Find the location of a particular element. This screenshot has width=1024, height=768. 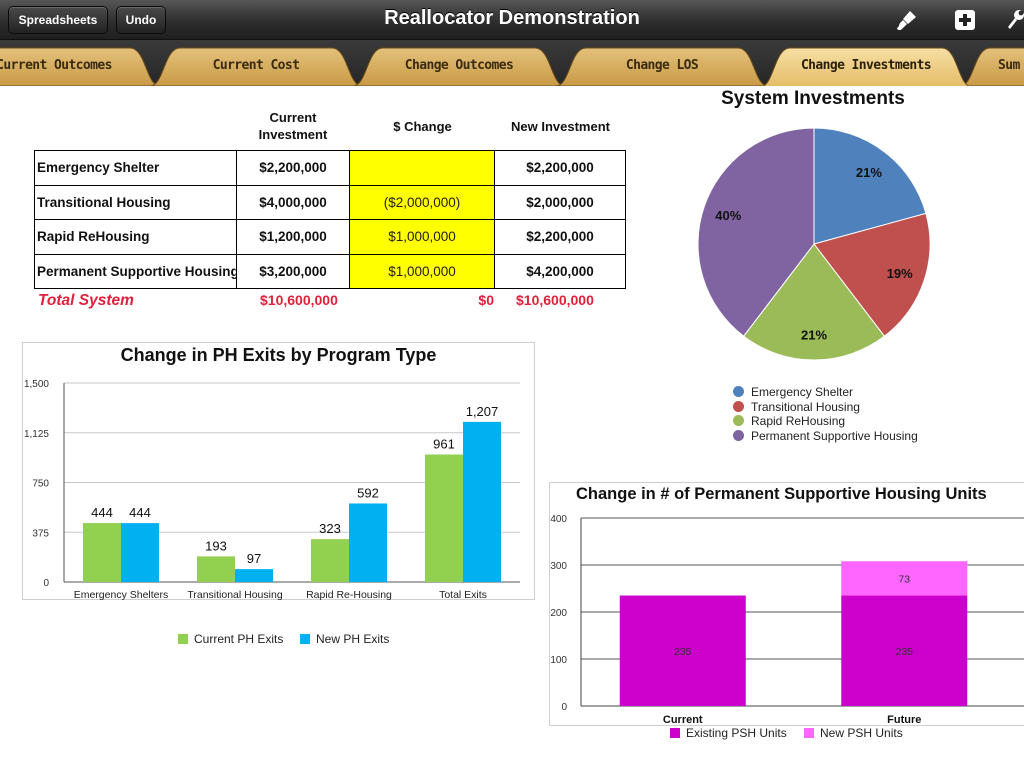

current-investment-cell: $3,200,000 is located at coordinates (293, 271).